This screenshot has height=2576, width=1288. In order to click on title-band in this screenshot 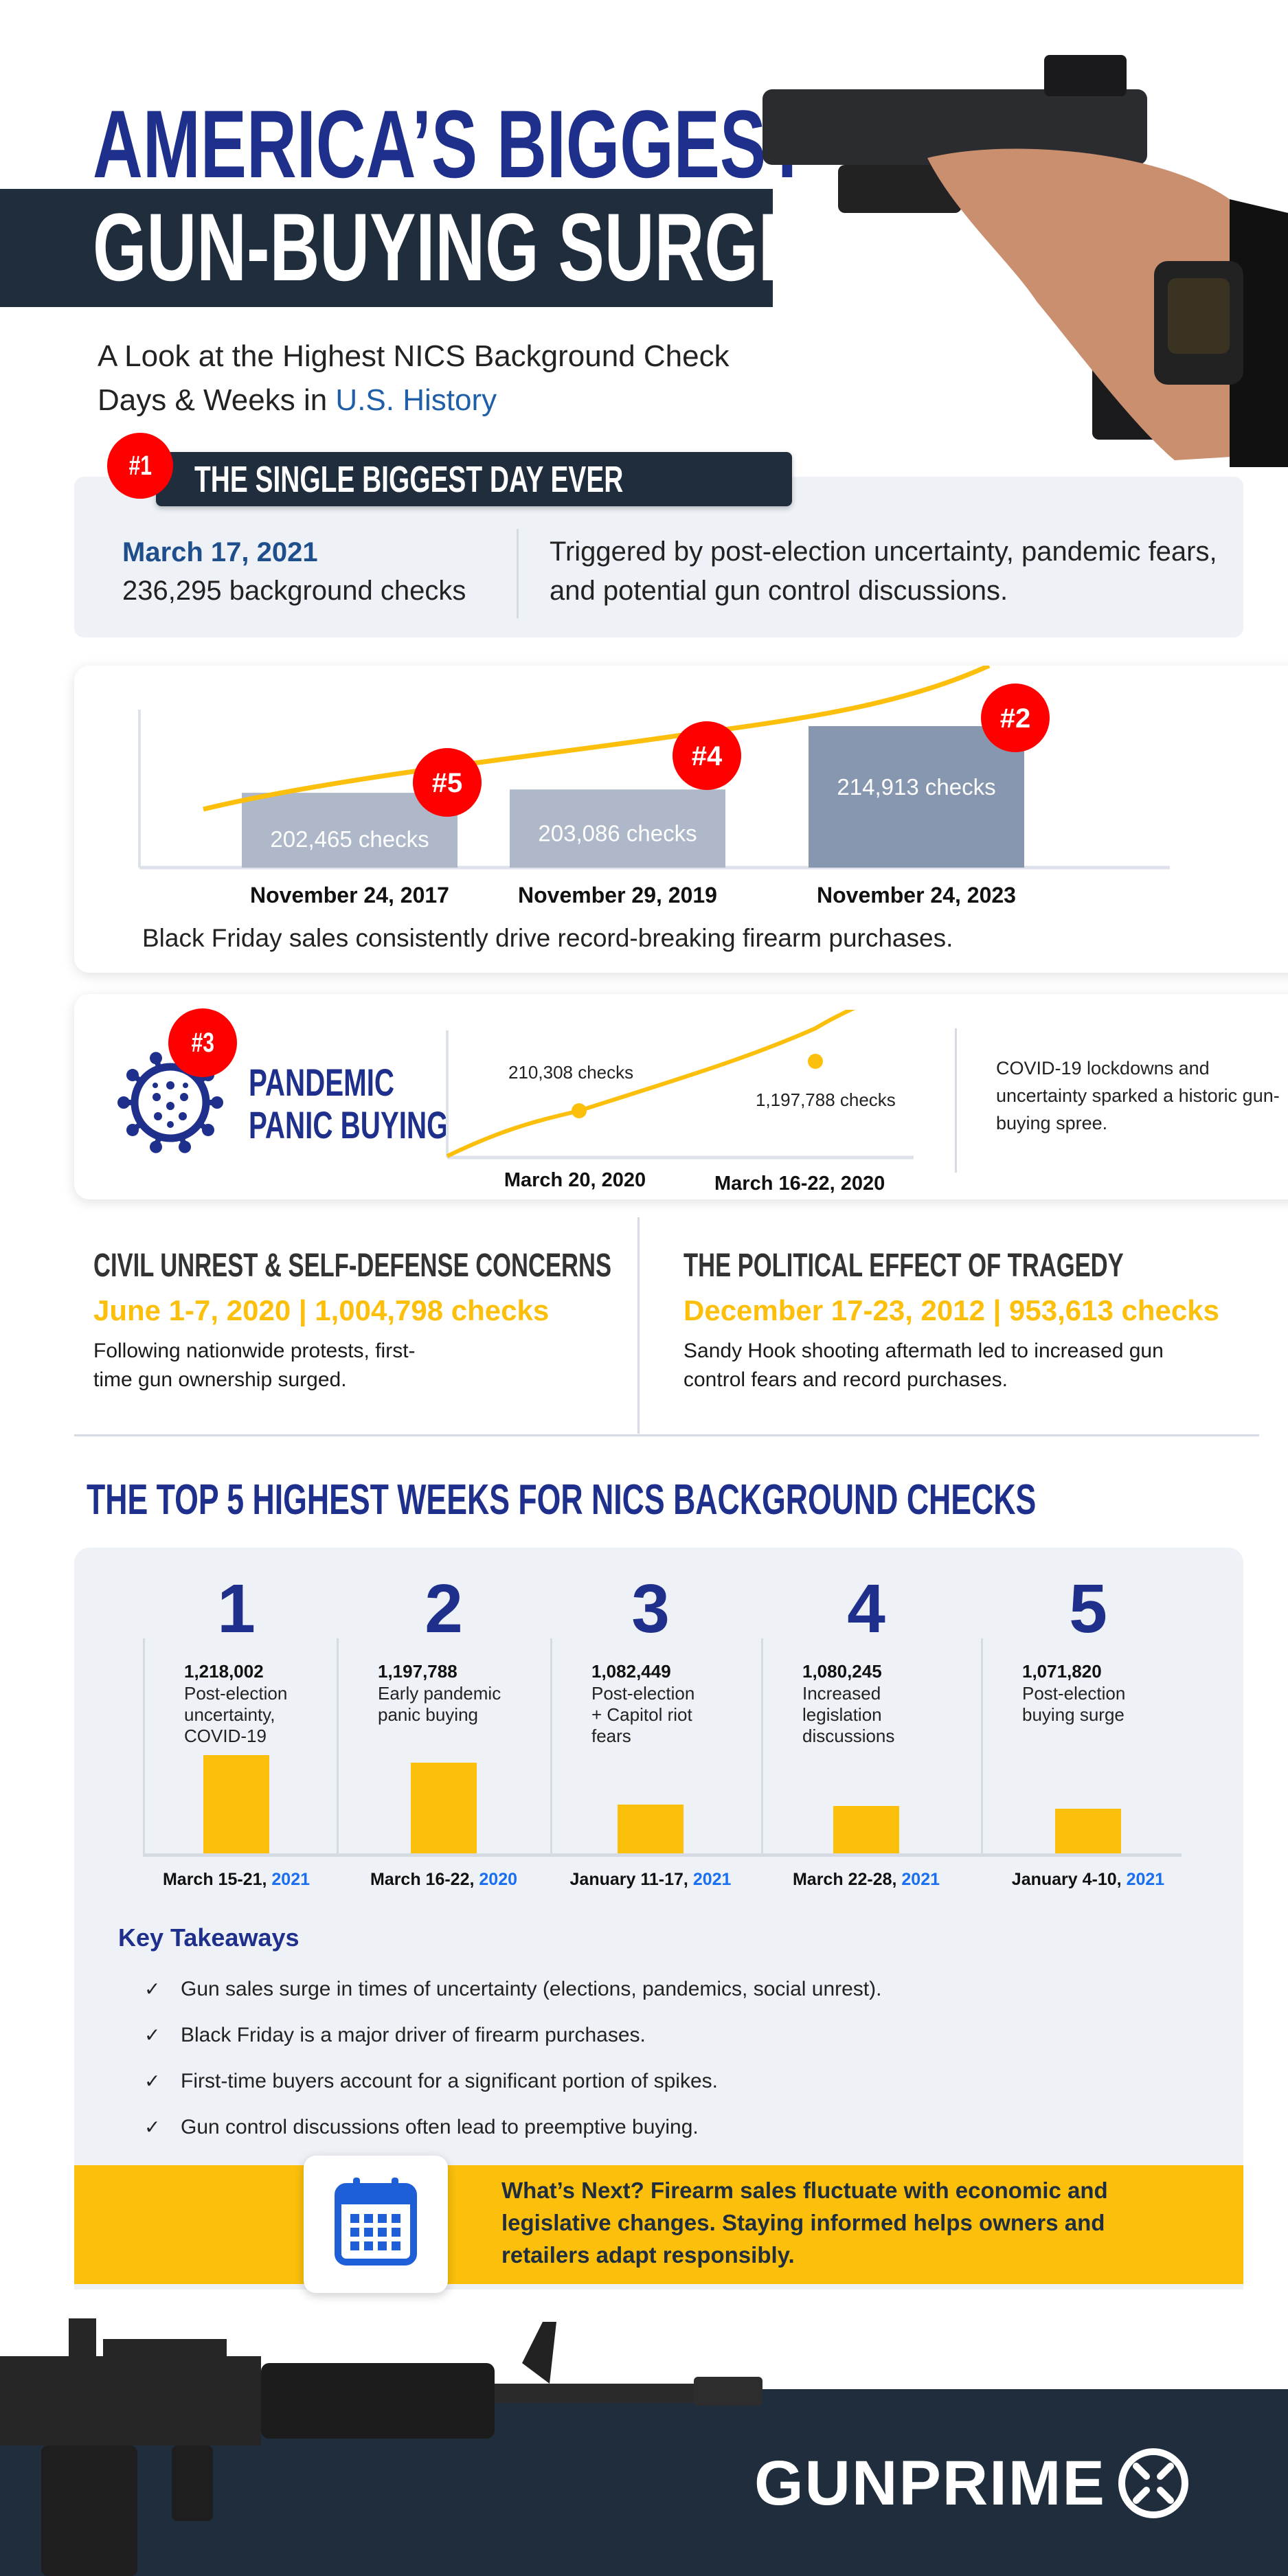, I will do `click(386, 248)`.